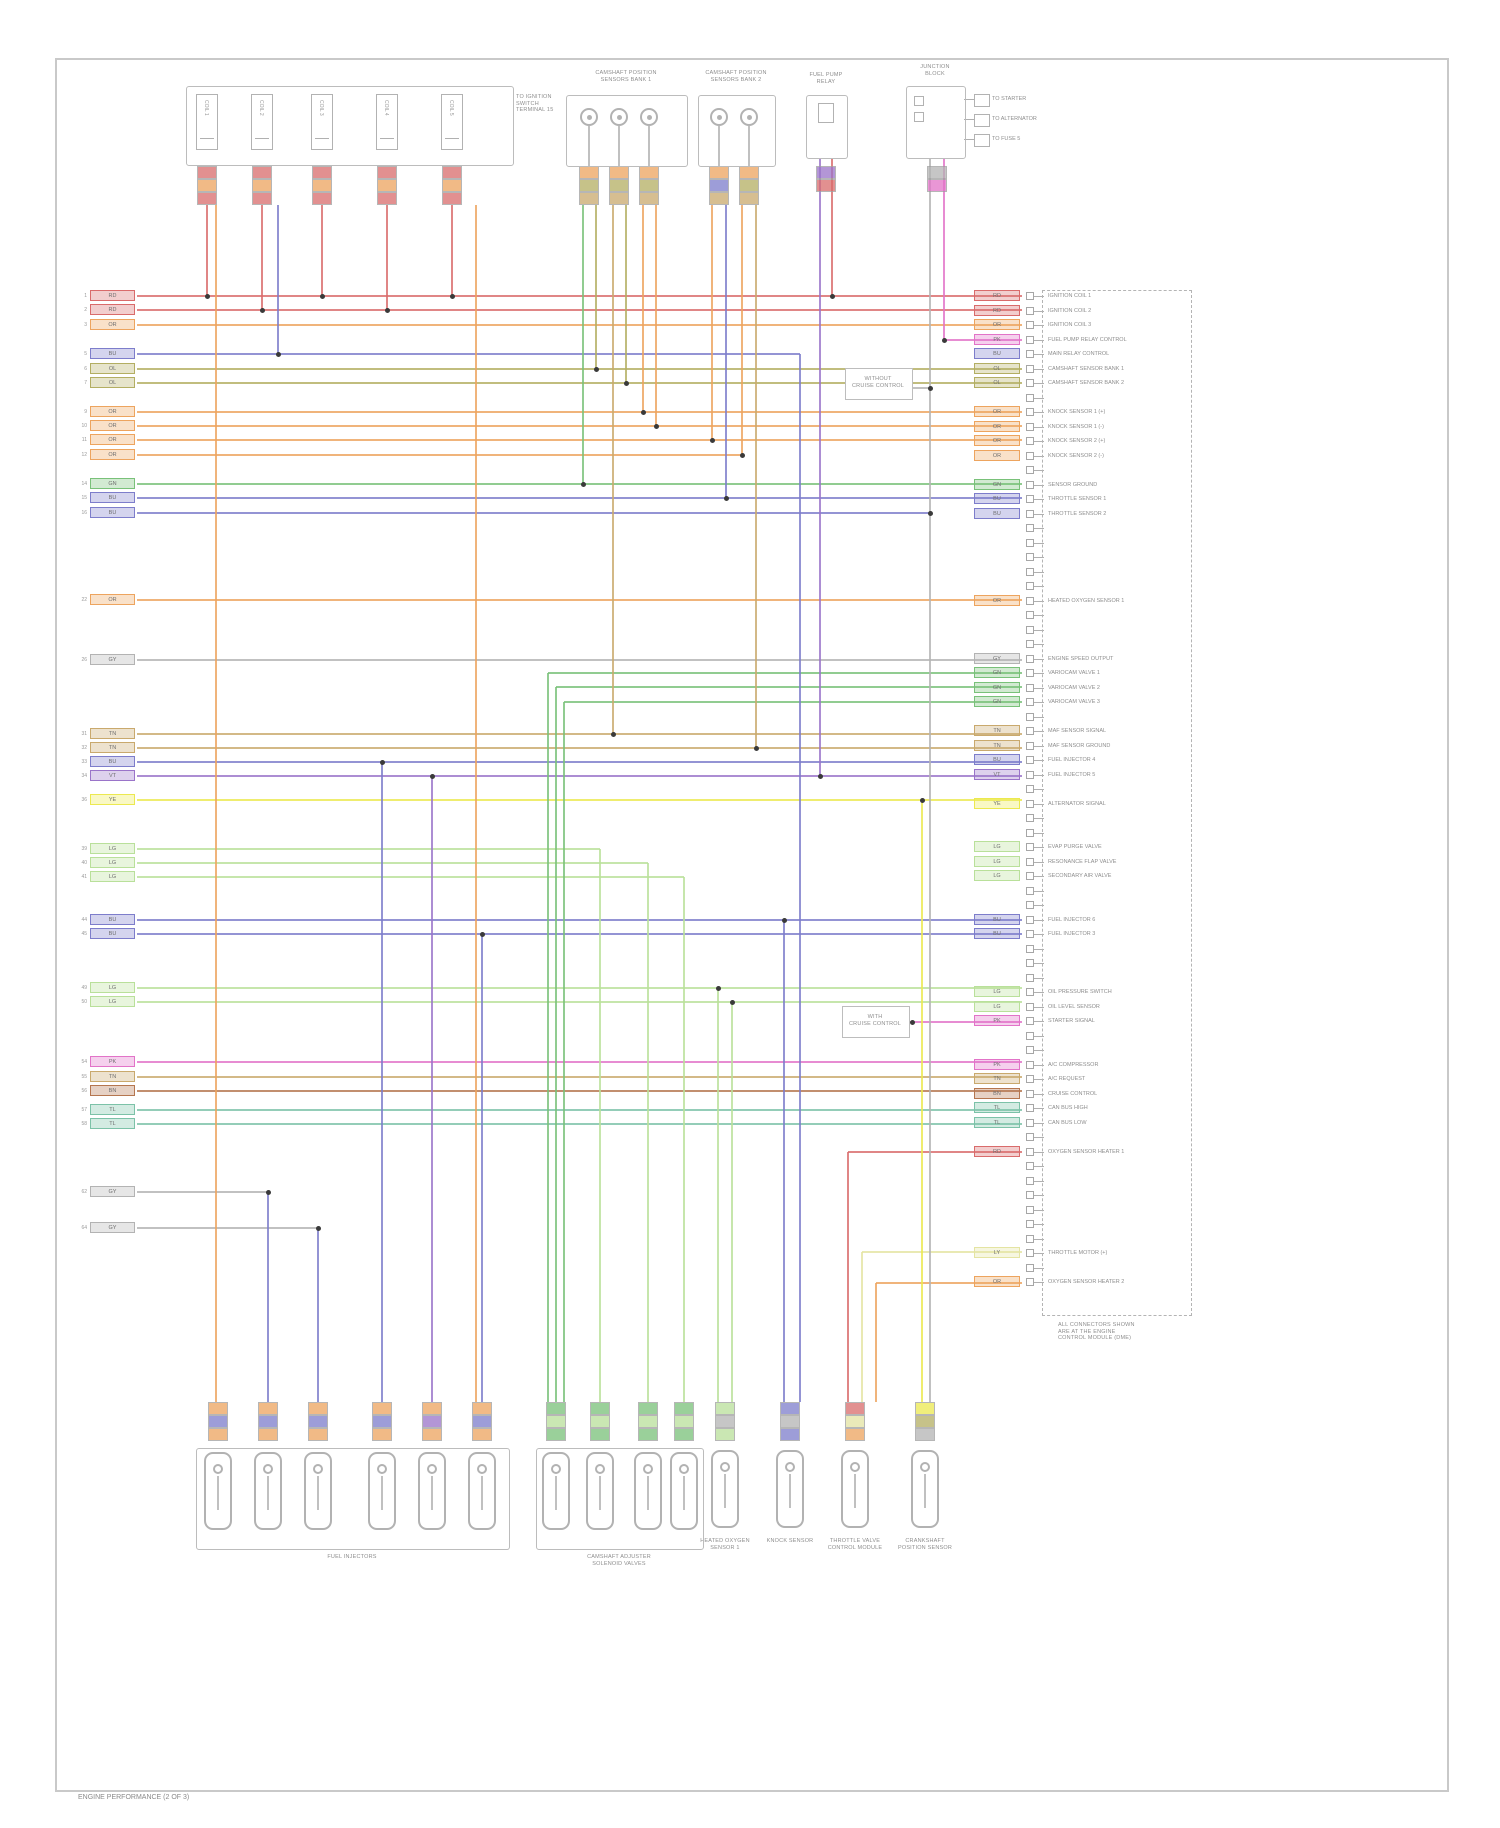 The image size is (1500, 1828). I want to click on left-pin-number: 9, so click(85, 412).